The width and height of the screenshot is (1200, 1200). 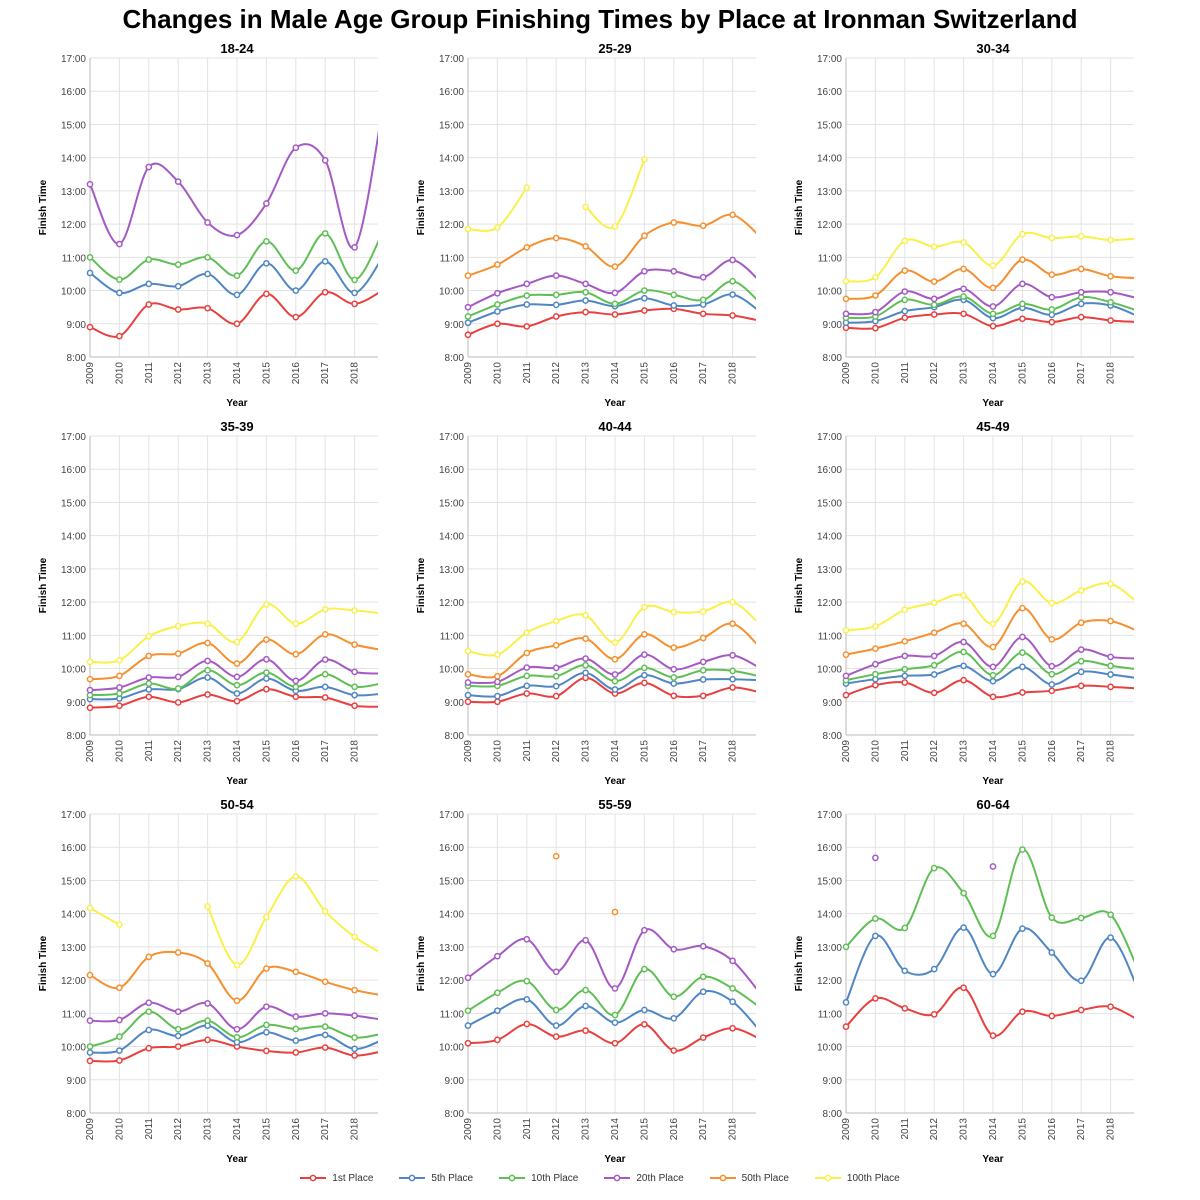 I want to click on panel-title: 60-64, so click(x=993, y=804).